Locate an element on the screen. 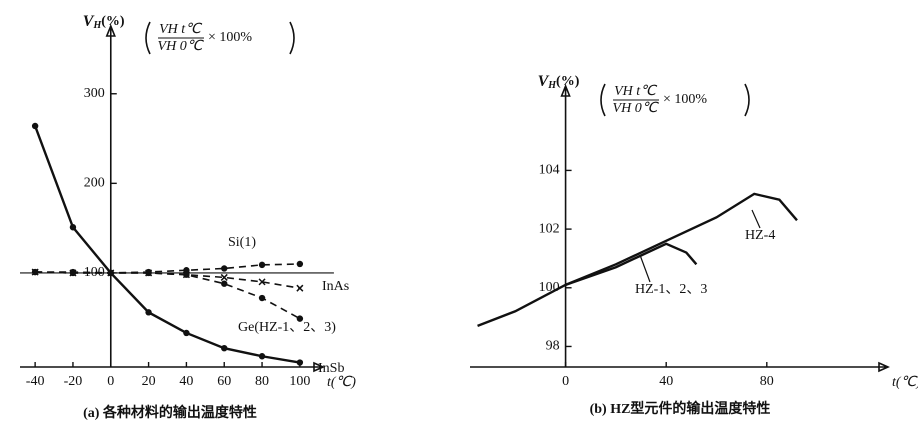 The width and height of the screenshot is (918, 444). series-label: HZ-4 is located at coordinates (760, 235).